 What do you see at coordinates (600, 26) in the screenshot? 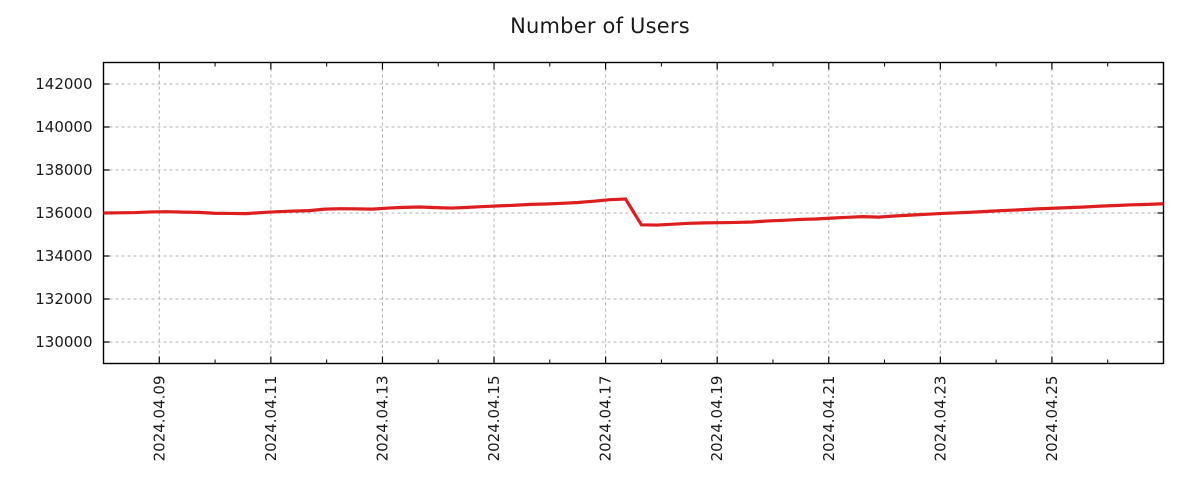
I see `chart-title: Number of Users` at bounding box center [600, 26].